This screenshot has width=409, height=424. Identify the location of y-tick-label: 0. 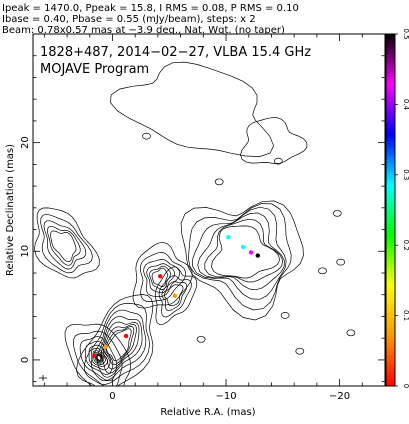
(25, 360).